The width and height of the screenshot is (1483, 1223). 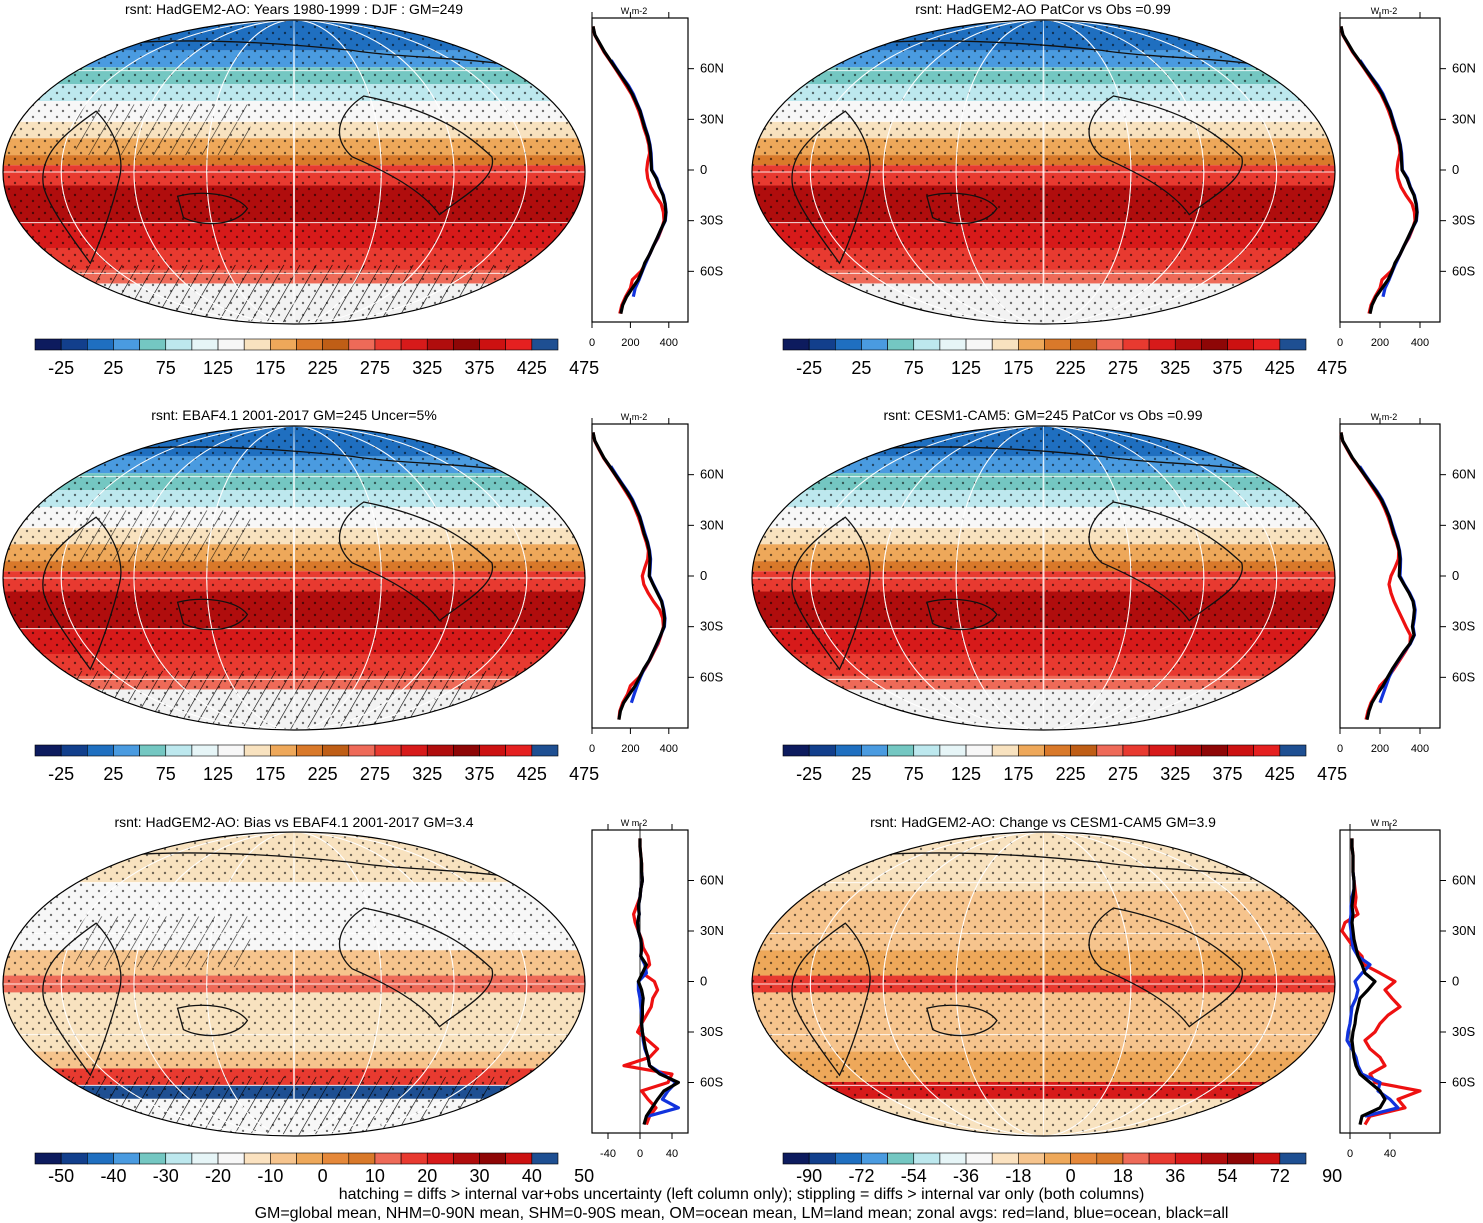 I want to click on colorbar-label: 25, so click(x=113, y=368).